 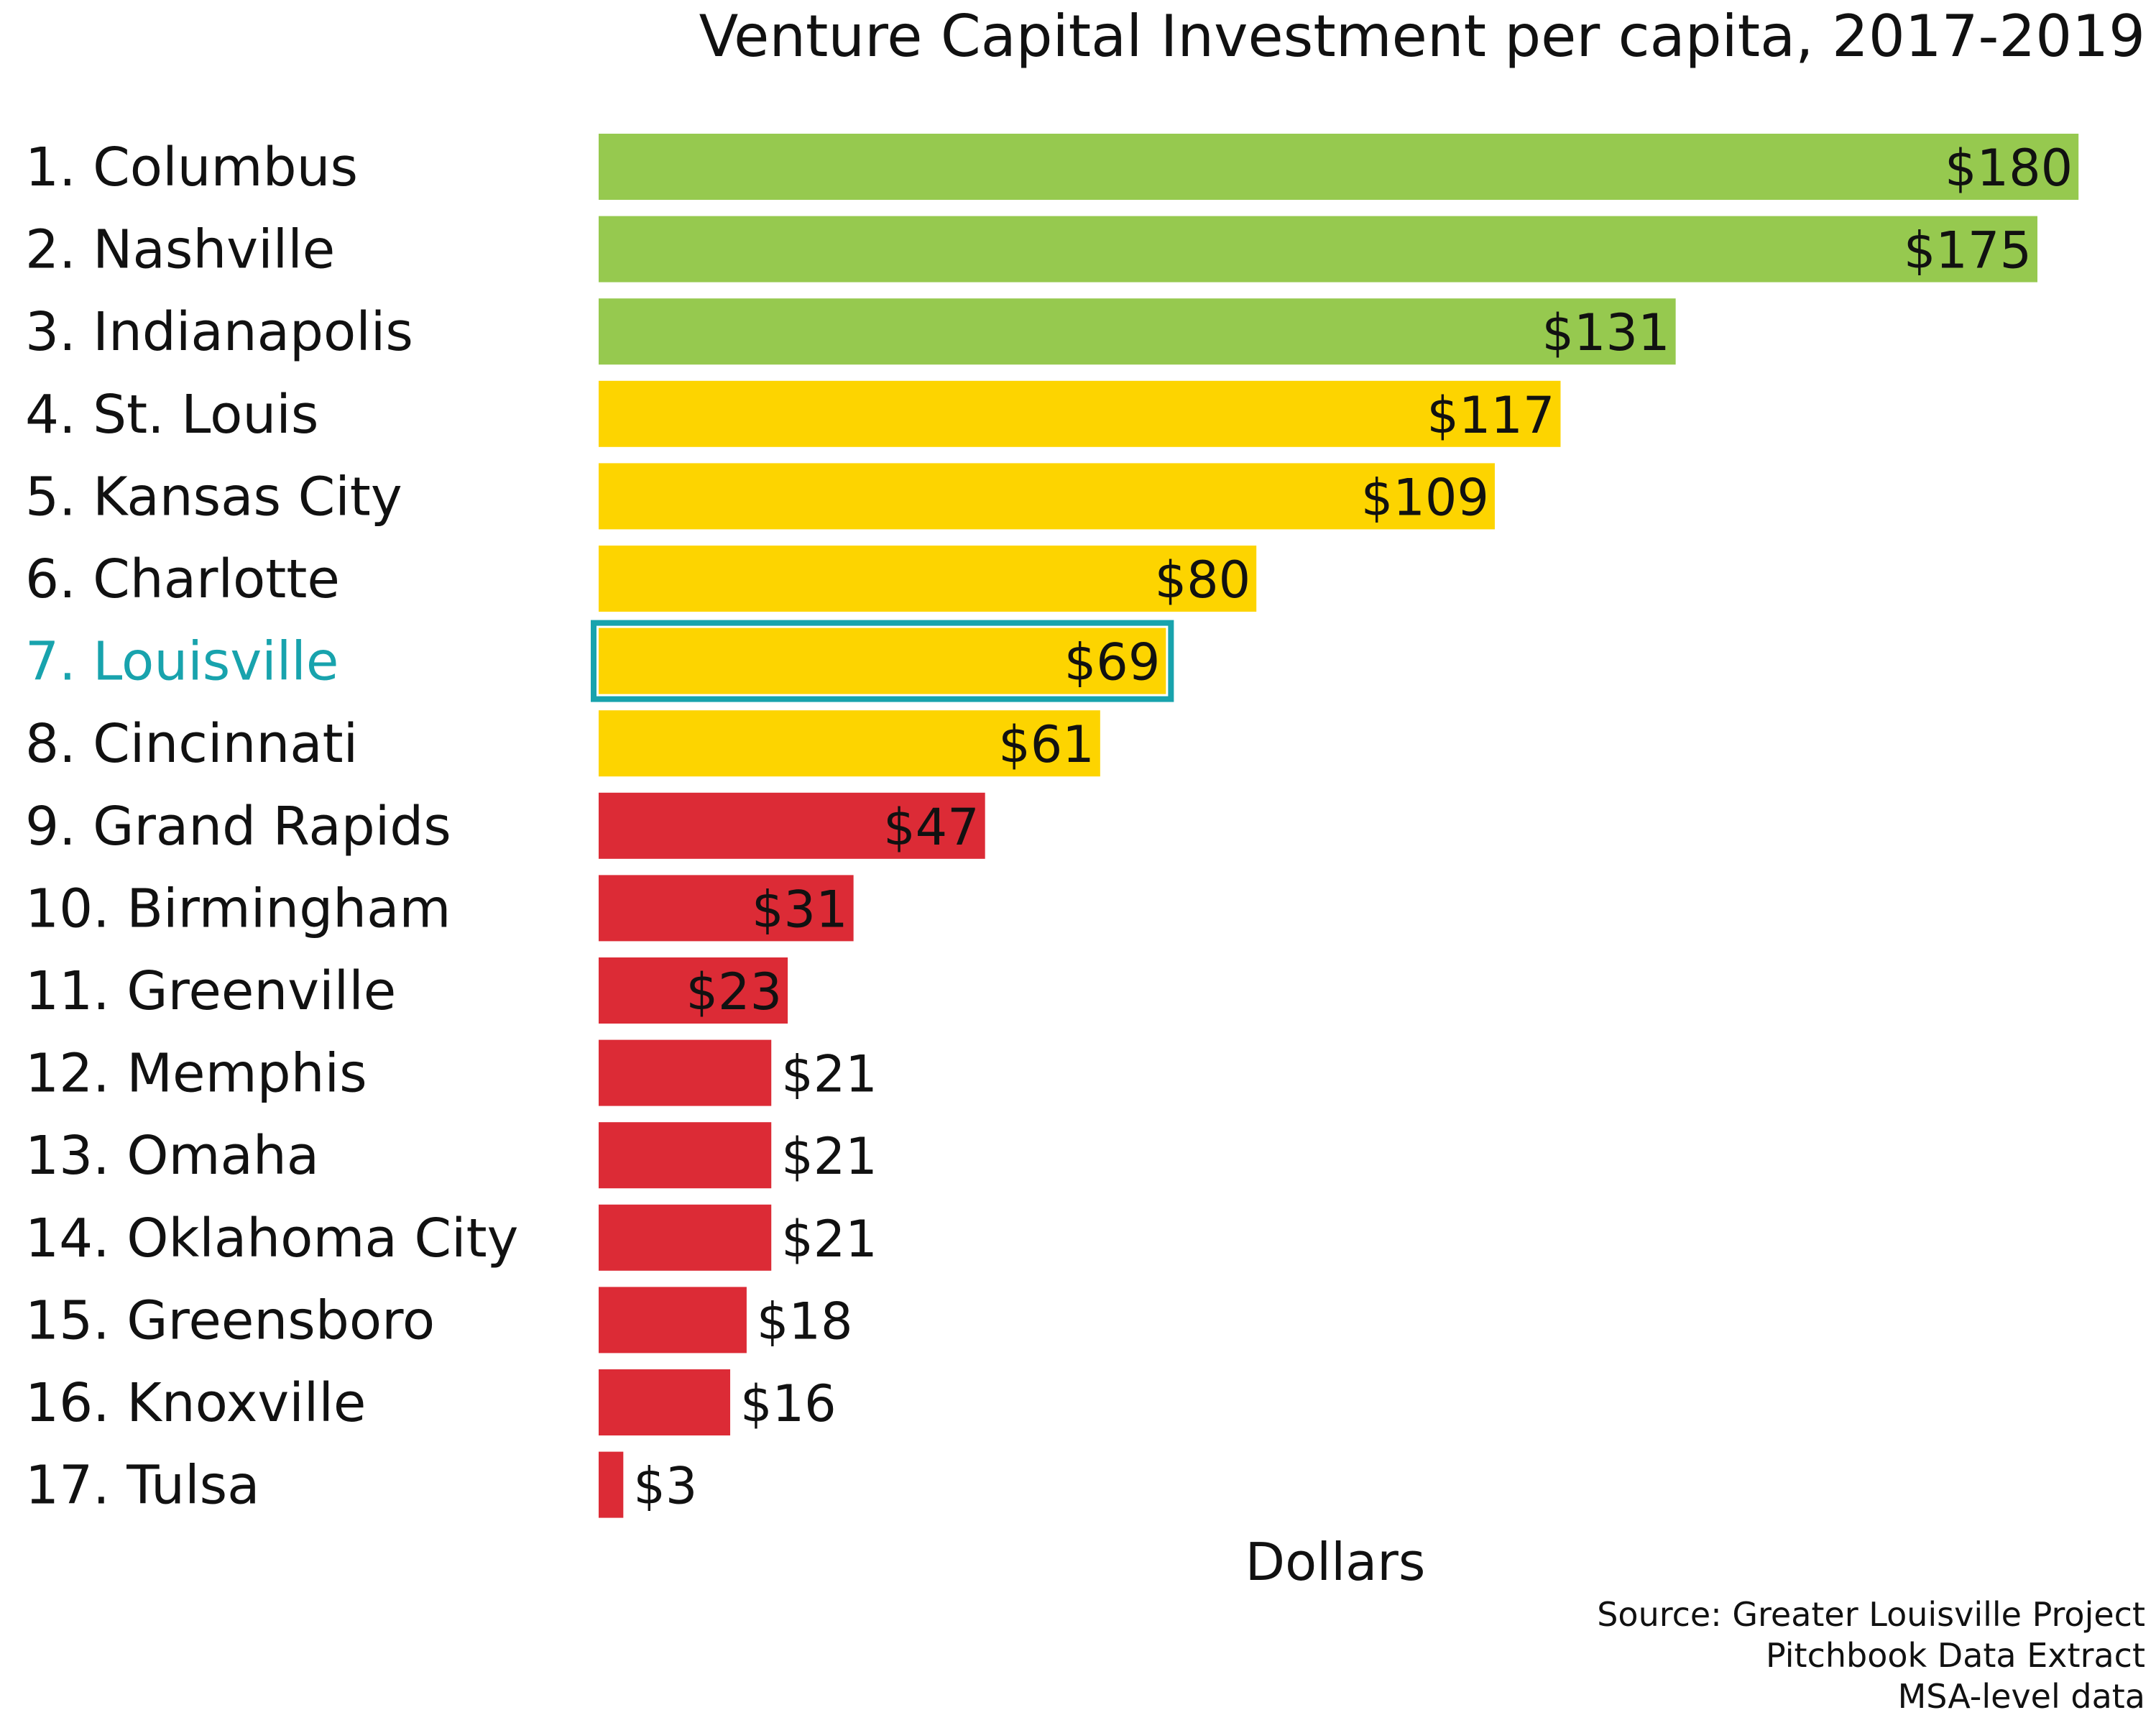 I want to click on data-label: $47, so click(x=931, y=827).